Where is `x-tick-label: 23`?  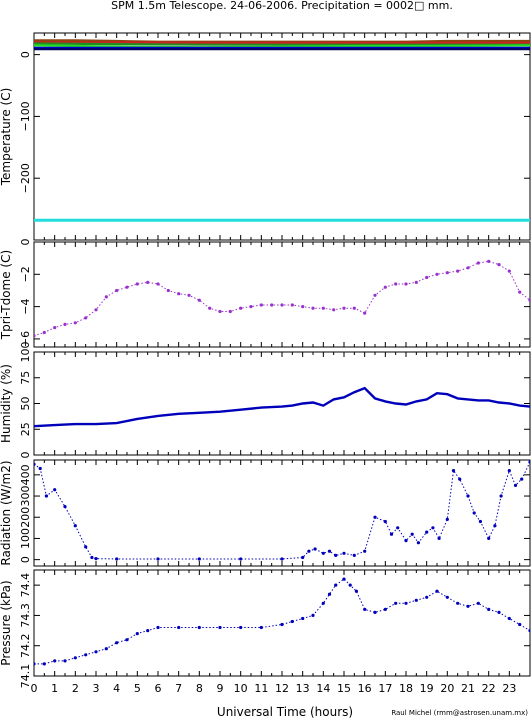 x-tick-label: 23 is located at coordinates (509, 688).